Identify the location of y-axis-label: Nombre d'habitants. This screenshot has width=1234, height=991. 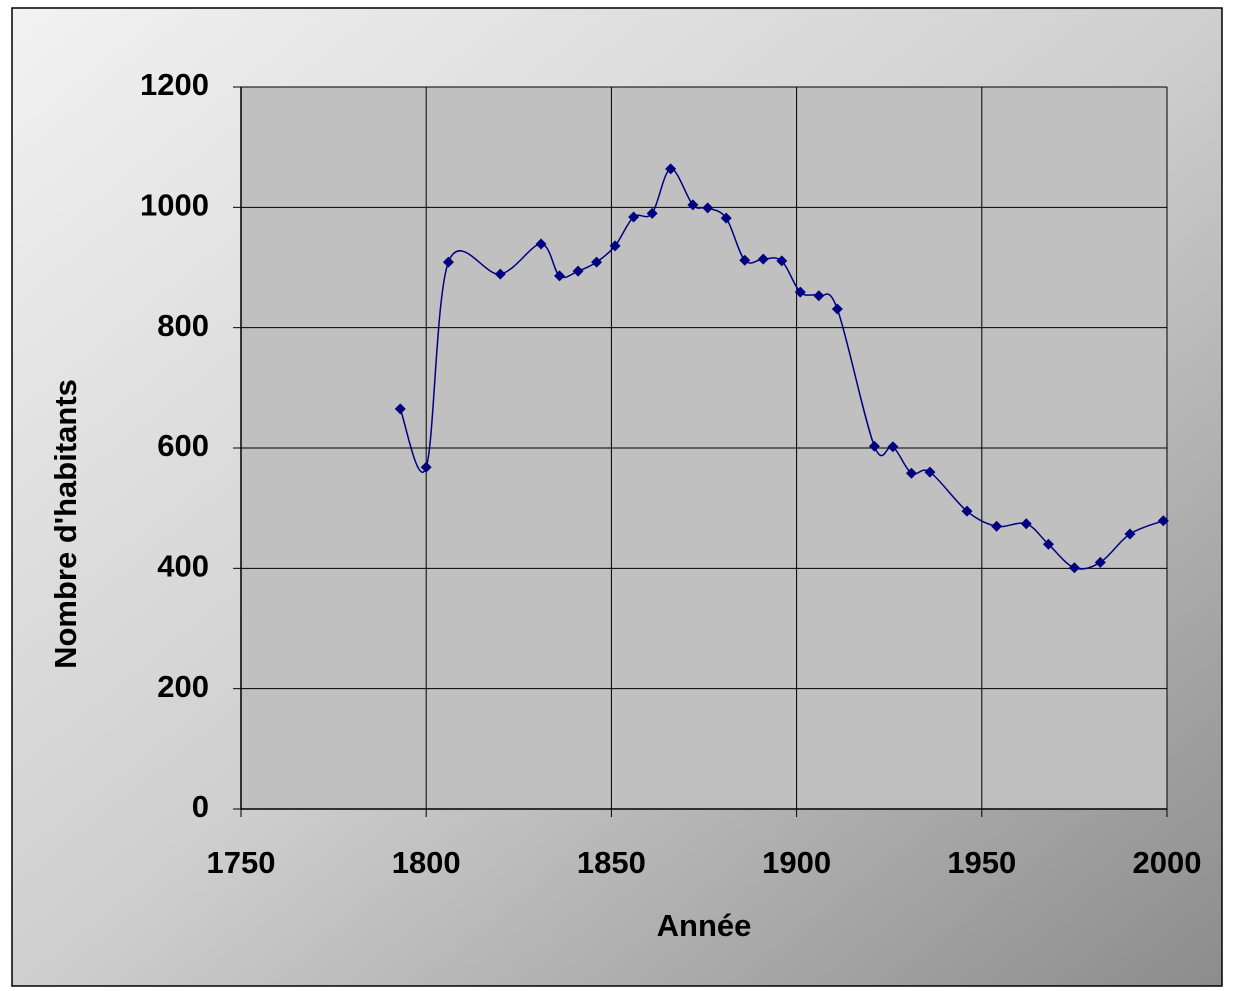
(65, 524).